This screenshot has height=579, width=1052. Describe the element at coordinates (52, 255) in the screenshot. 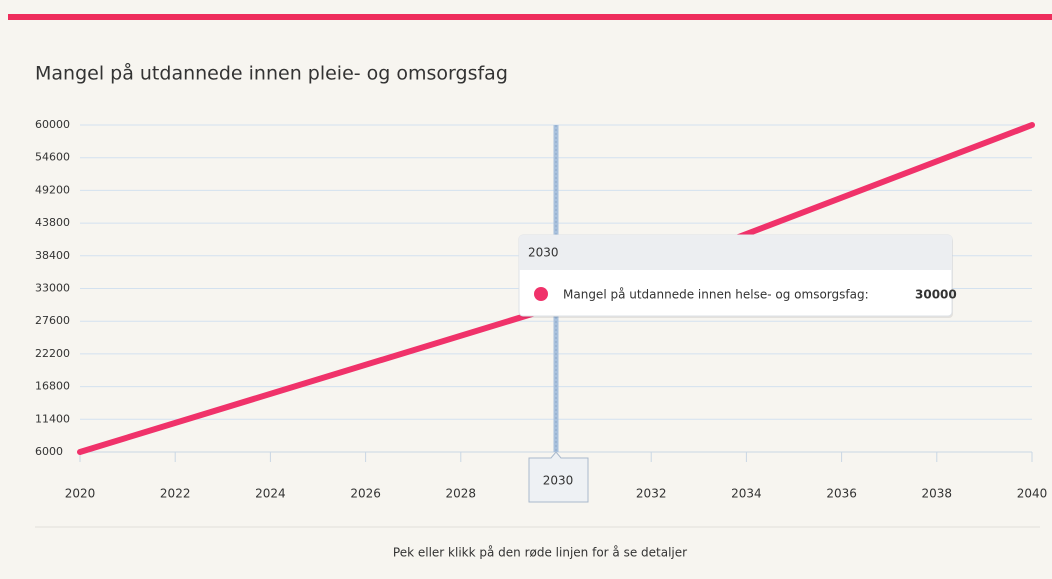

I see `y-tick-label: 38400` at that location.